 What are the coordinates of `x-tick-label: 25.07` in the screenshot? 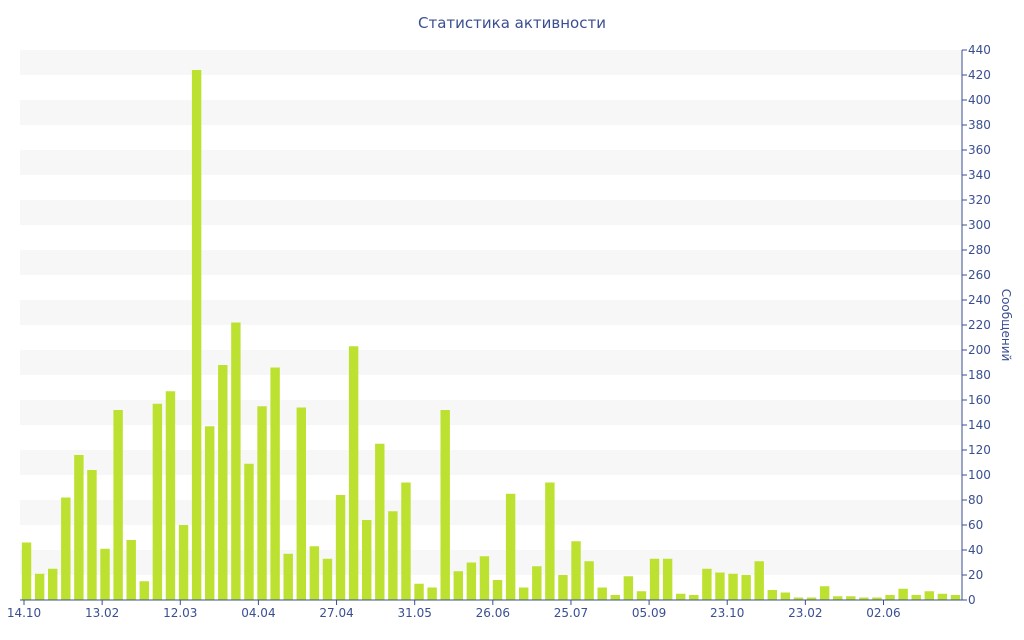 It's located at (571, 613).